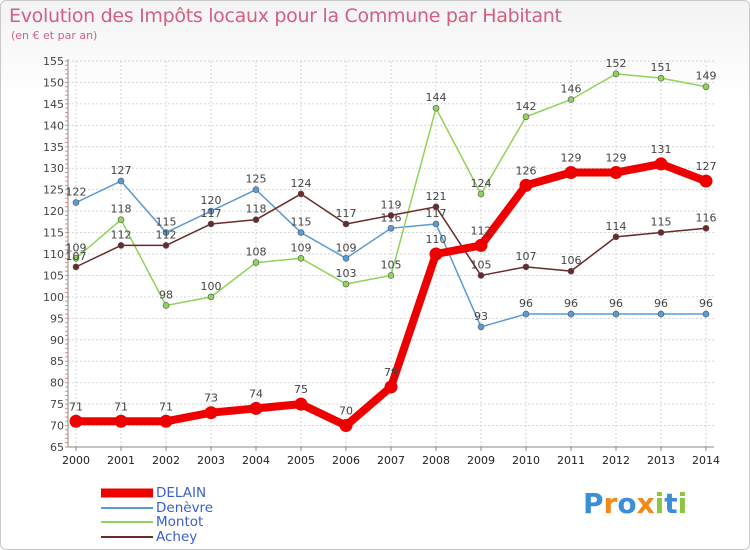 The width and height of the screenshot is (750, 550). Describe the element at coordinates (180, 522) in the screenshot. I see `legend-label-montot: Montot` at that location.